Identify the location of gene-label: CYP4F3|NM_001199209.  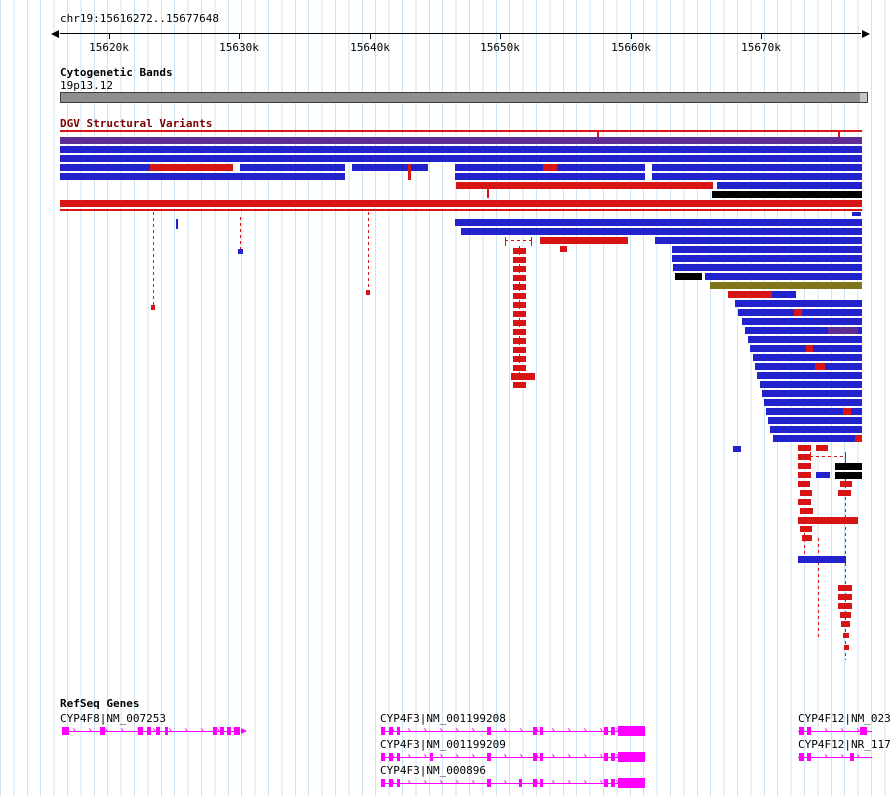
(443, 744).